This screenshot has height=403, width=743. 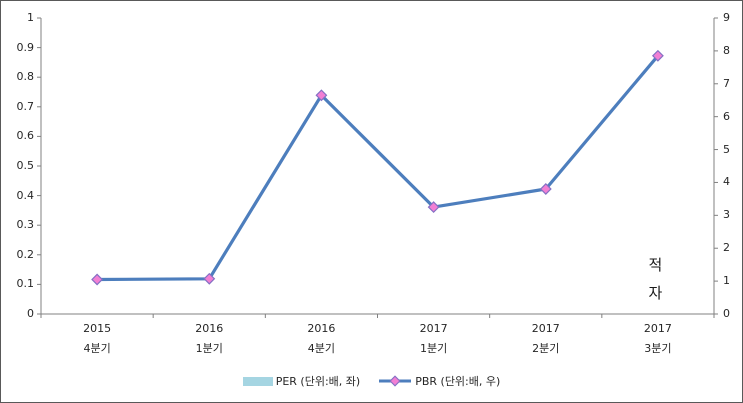 I want to click on legend-label: PBR (단위:배, 우), so click(x=458, y=381).